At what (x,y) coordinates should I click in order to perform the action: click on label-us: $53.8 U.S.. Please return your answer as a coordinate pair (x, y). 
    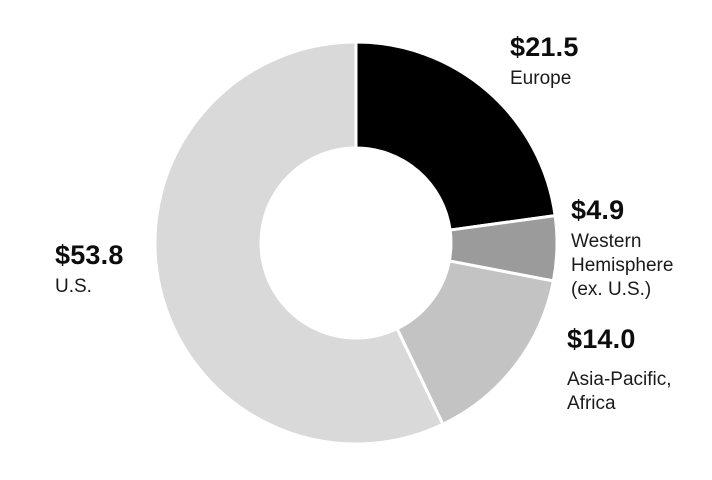
    Looking at the image, I should click on (89, 269).